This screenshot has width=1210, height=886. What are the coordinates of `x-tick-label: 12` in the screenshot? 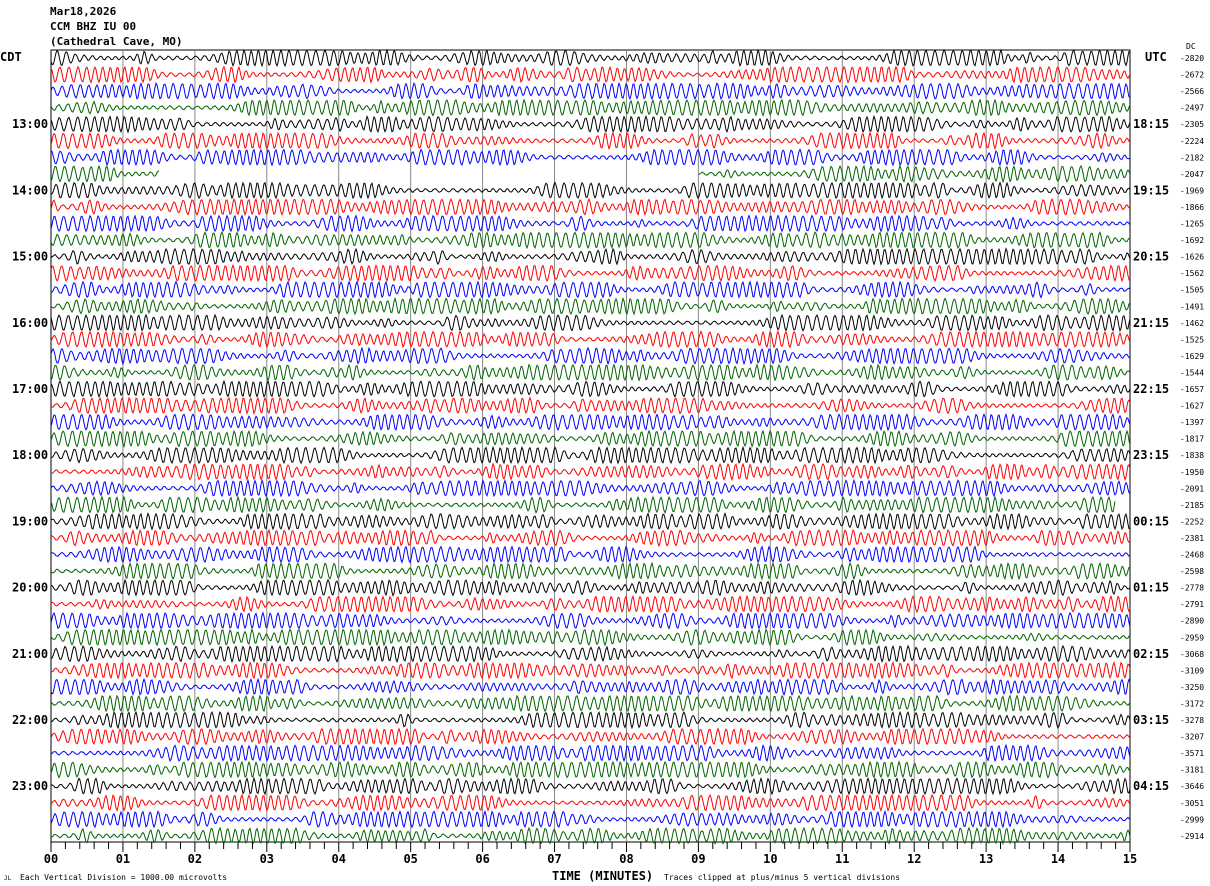 It's located at (914, 859).